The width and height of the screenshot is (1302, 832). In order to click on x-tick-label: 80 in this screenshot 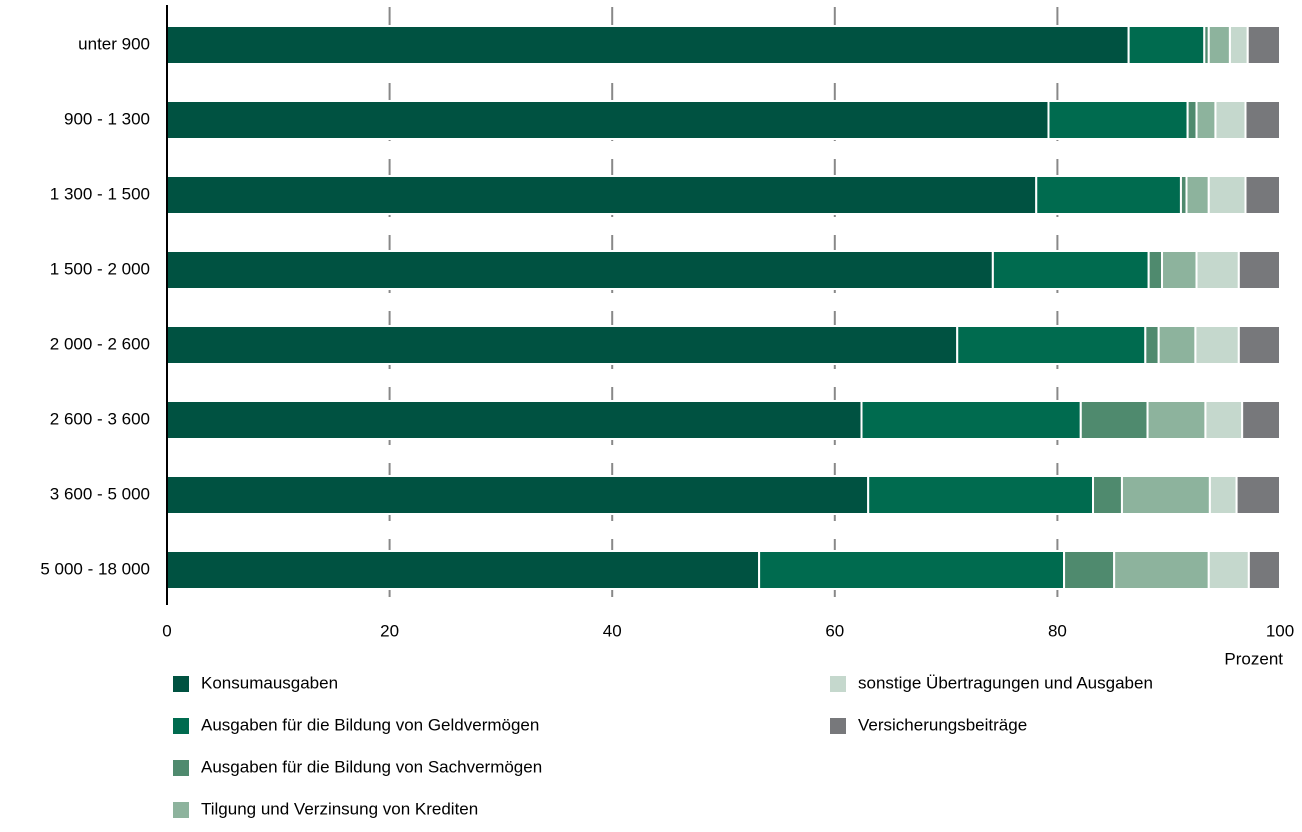, I will do `click(1057, 630)`.